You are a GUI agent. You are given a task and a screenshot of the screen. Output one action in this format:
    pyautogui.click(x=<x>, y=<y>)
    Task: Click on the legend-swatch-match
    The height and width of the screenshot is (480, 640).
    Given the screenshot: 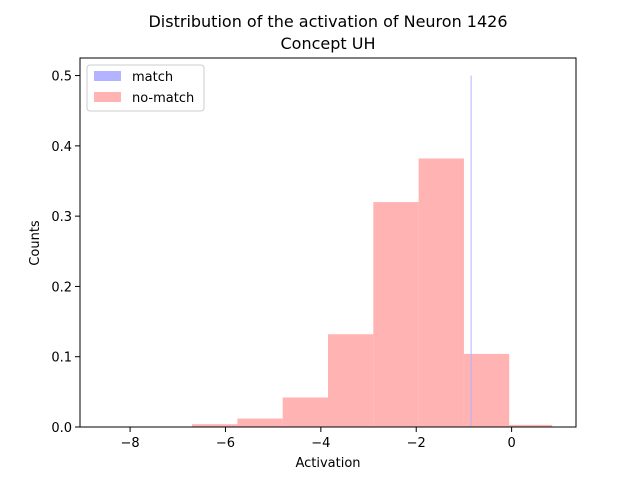 What is the action you would take?
    pyautogui.click(x=107, y=76)
    